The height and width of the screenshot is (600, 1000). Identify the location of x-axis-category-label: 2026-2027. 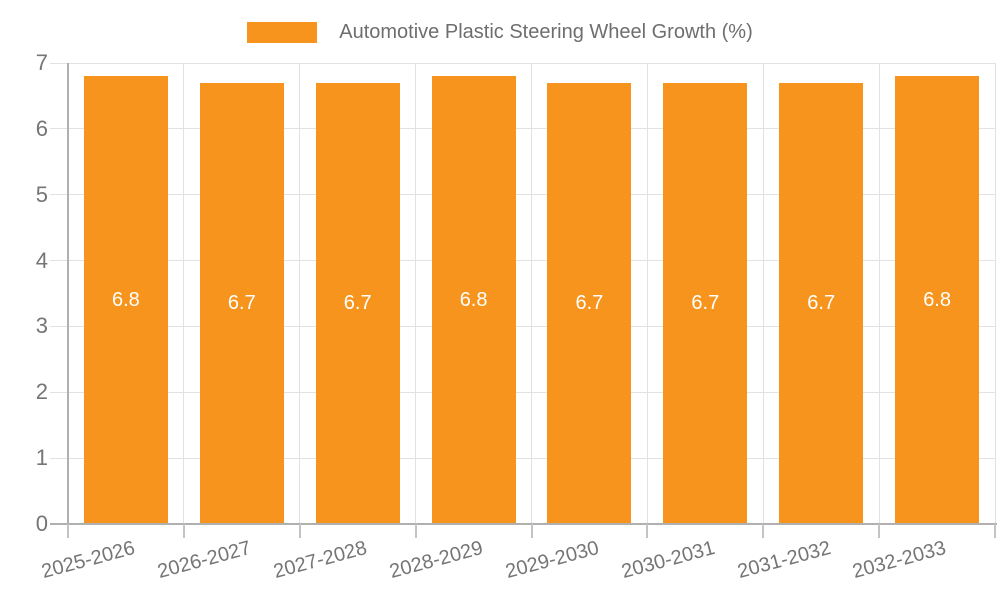
(204, 560).